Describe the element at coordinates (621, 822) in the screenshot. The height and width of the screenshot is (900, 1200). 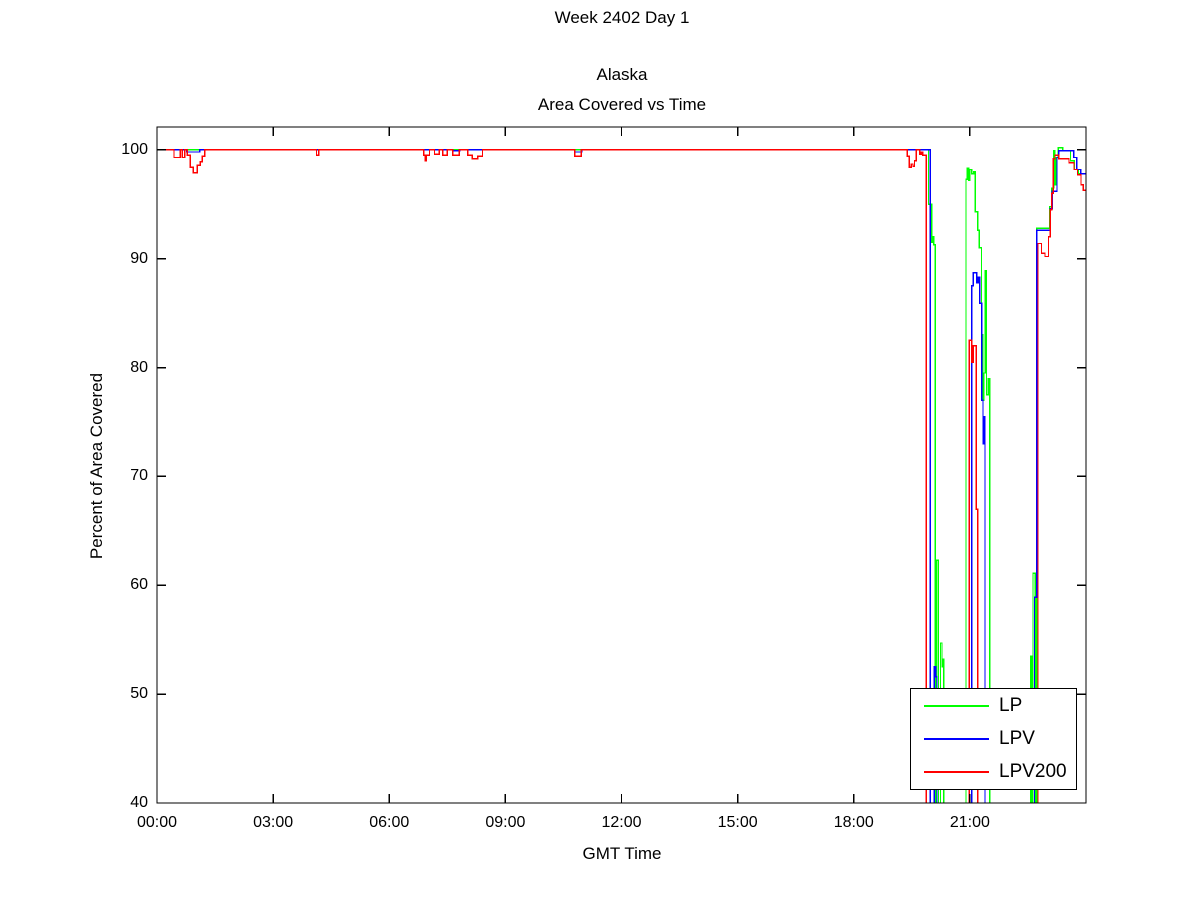
I see `x-tick-label: 12:00` at that location.